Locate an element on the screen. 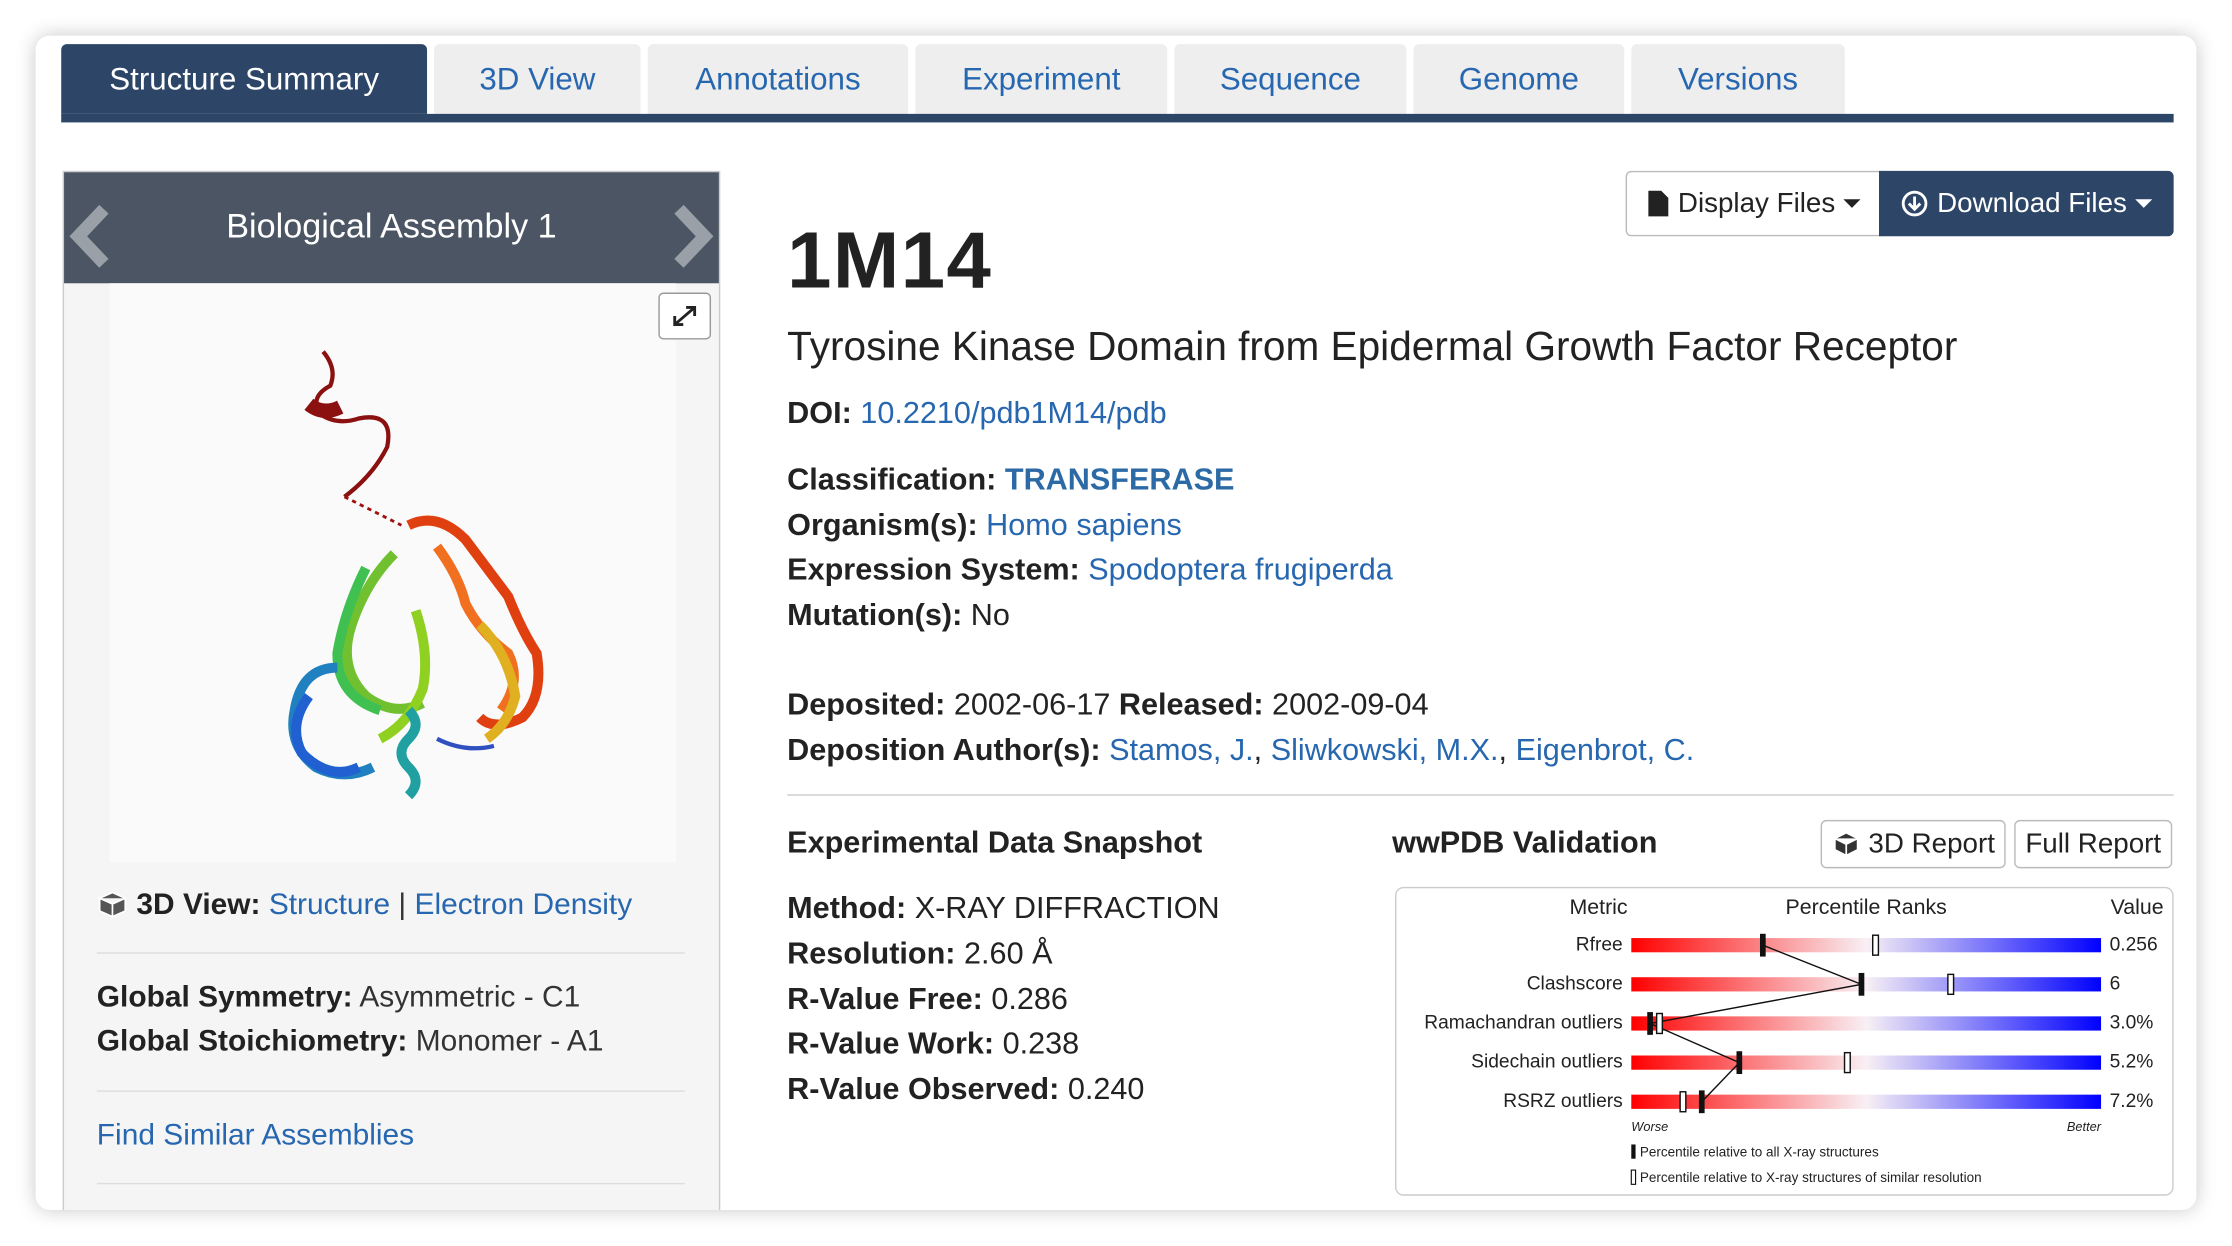  display-files-button: Display Files is located at coordinates (1753, 203).